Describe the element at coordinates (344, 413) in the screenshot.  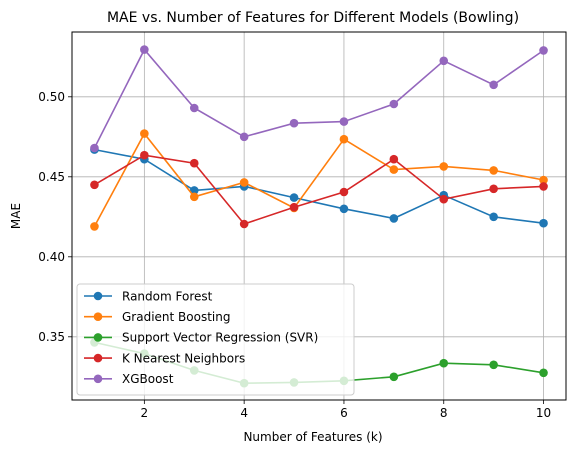
I see `x-tick-label: 6` at that location.